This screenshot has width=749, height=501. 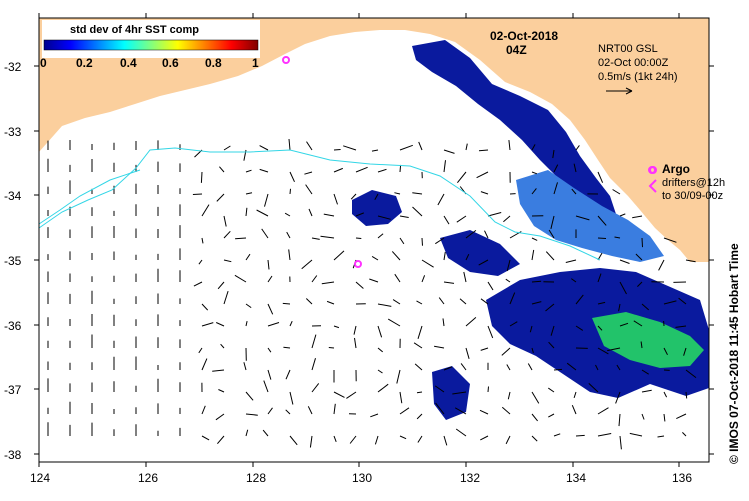 I want to click on colorbar-tick: 0.2, so click(x=84, y=63).